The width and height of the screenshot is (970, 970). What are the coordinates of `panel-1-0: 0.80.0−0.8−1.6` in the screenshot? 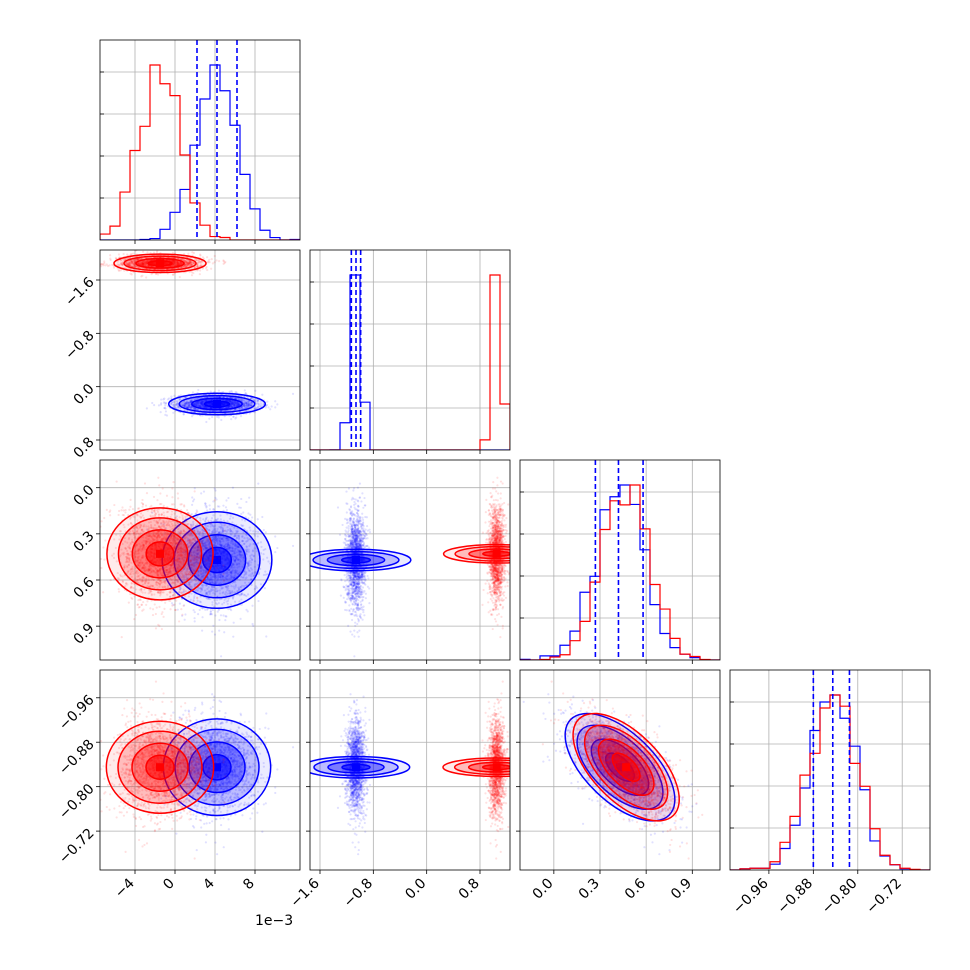 It's located at (181, 355).